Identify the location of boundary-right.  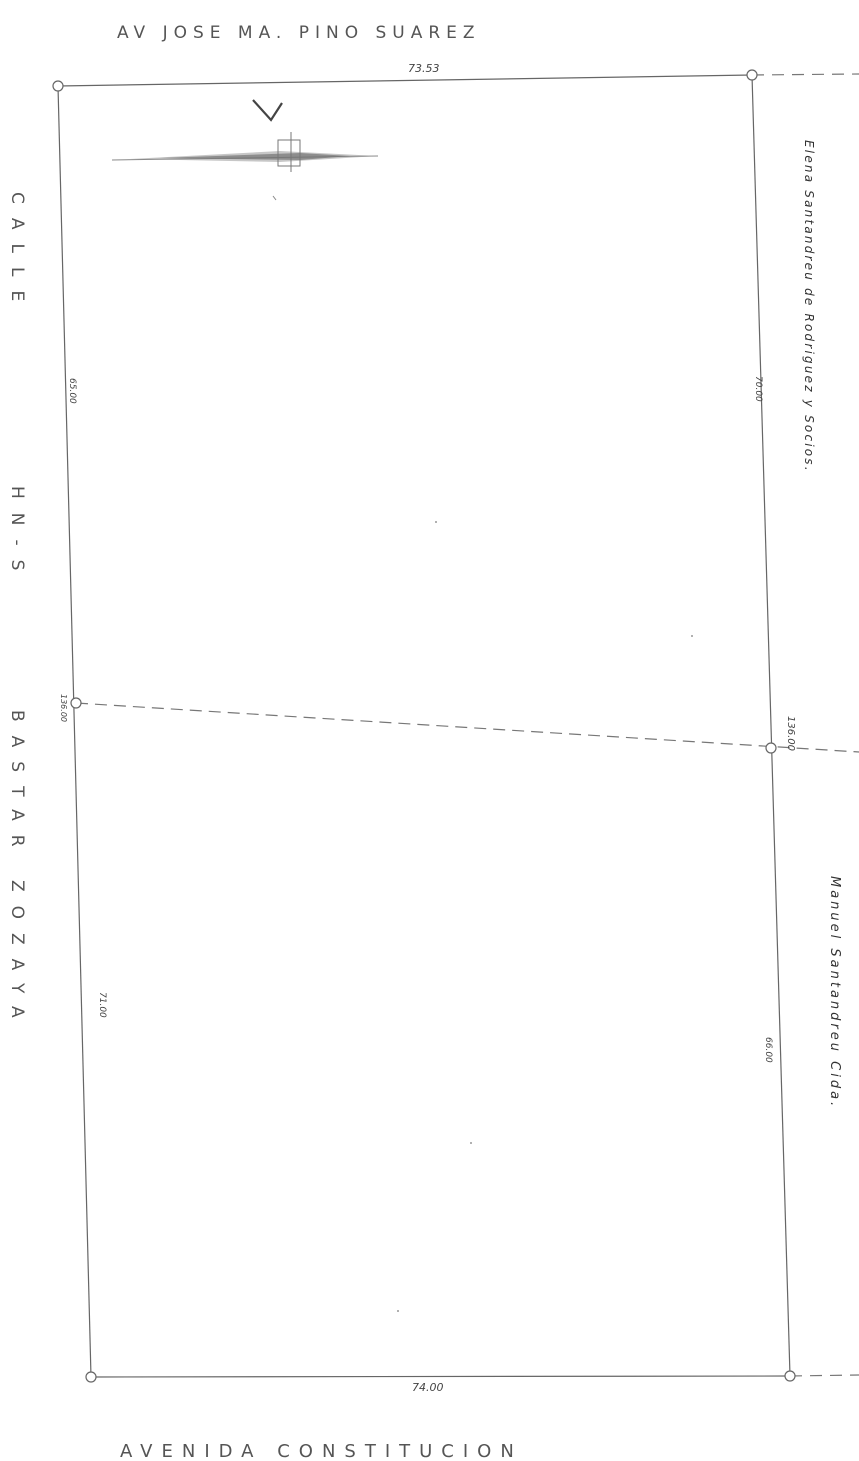
(771, 725).